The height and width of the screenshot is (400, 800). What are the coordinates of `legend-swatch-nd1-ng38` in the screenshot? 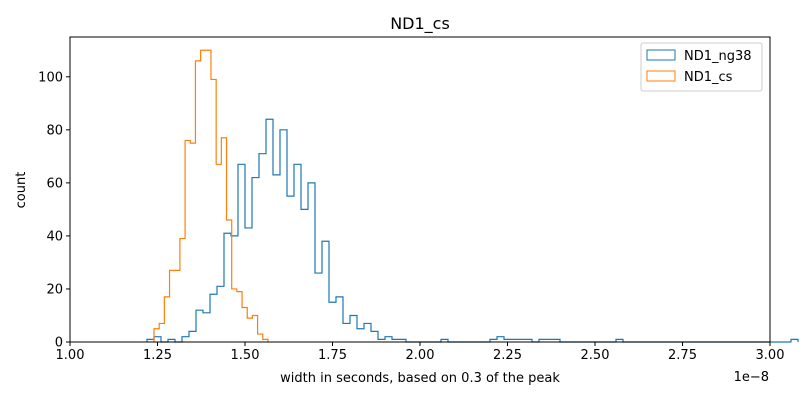 It's located at (661, 55).